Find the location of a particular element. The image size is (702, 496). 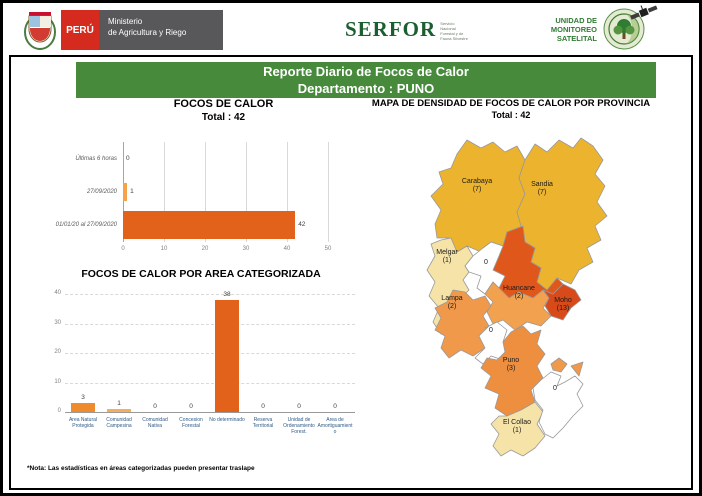

report-title-line2: Departamento : PUNO is located at coordinates (366, 88).